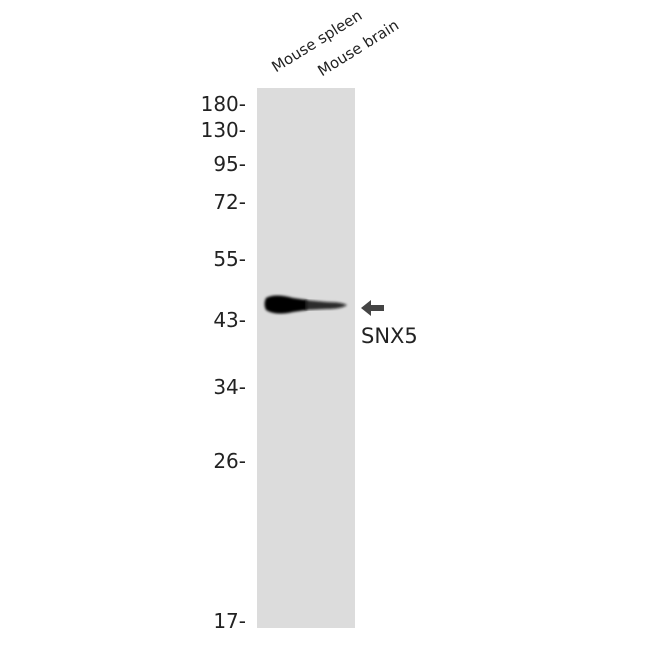 Image resolution: width=650 pixels, height=650 pixels. I want to click on target-protein-label: SNX5, so click(389, 336).